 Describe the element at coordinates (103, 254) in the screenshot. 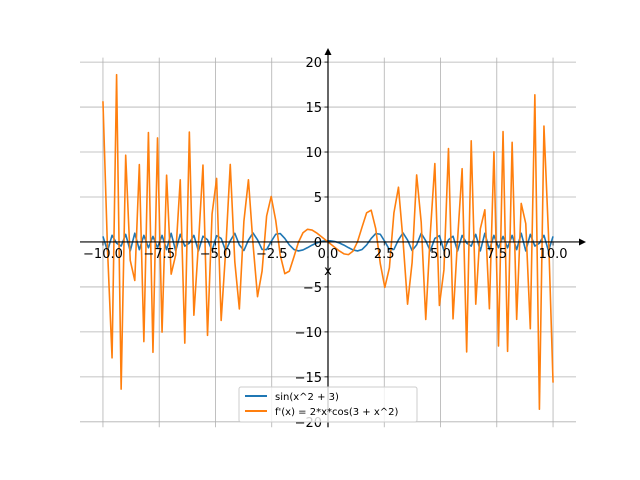

I see `x-tick-label: −10.0` at that location.